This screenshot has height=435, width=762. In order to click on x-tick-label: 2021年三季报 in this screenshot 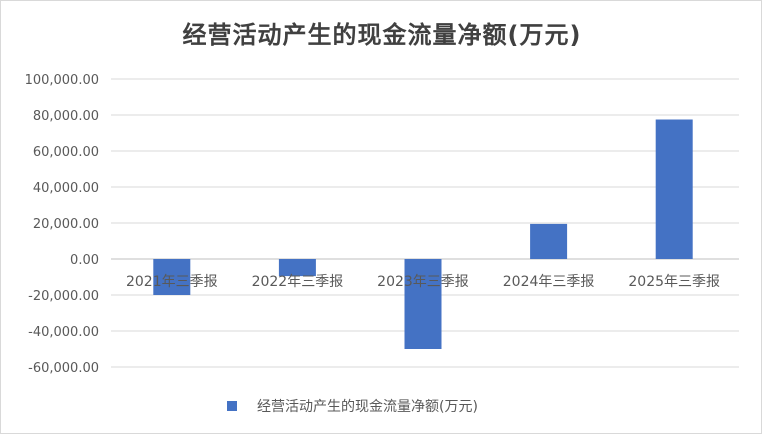, I will do `click(172, 282)`.